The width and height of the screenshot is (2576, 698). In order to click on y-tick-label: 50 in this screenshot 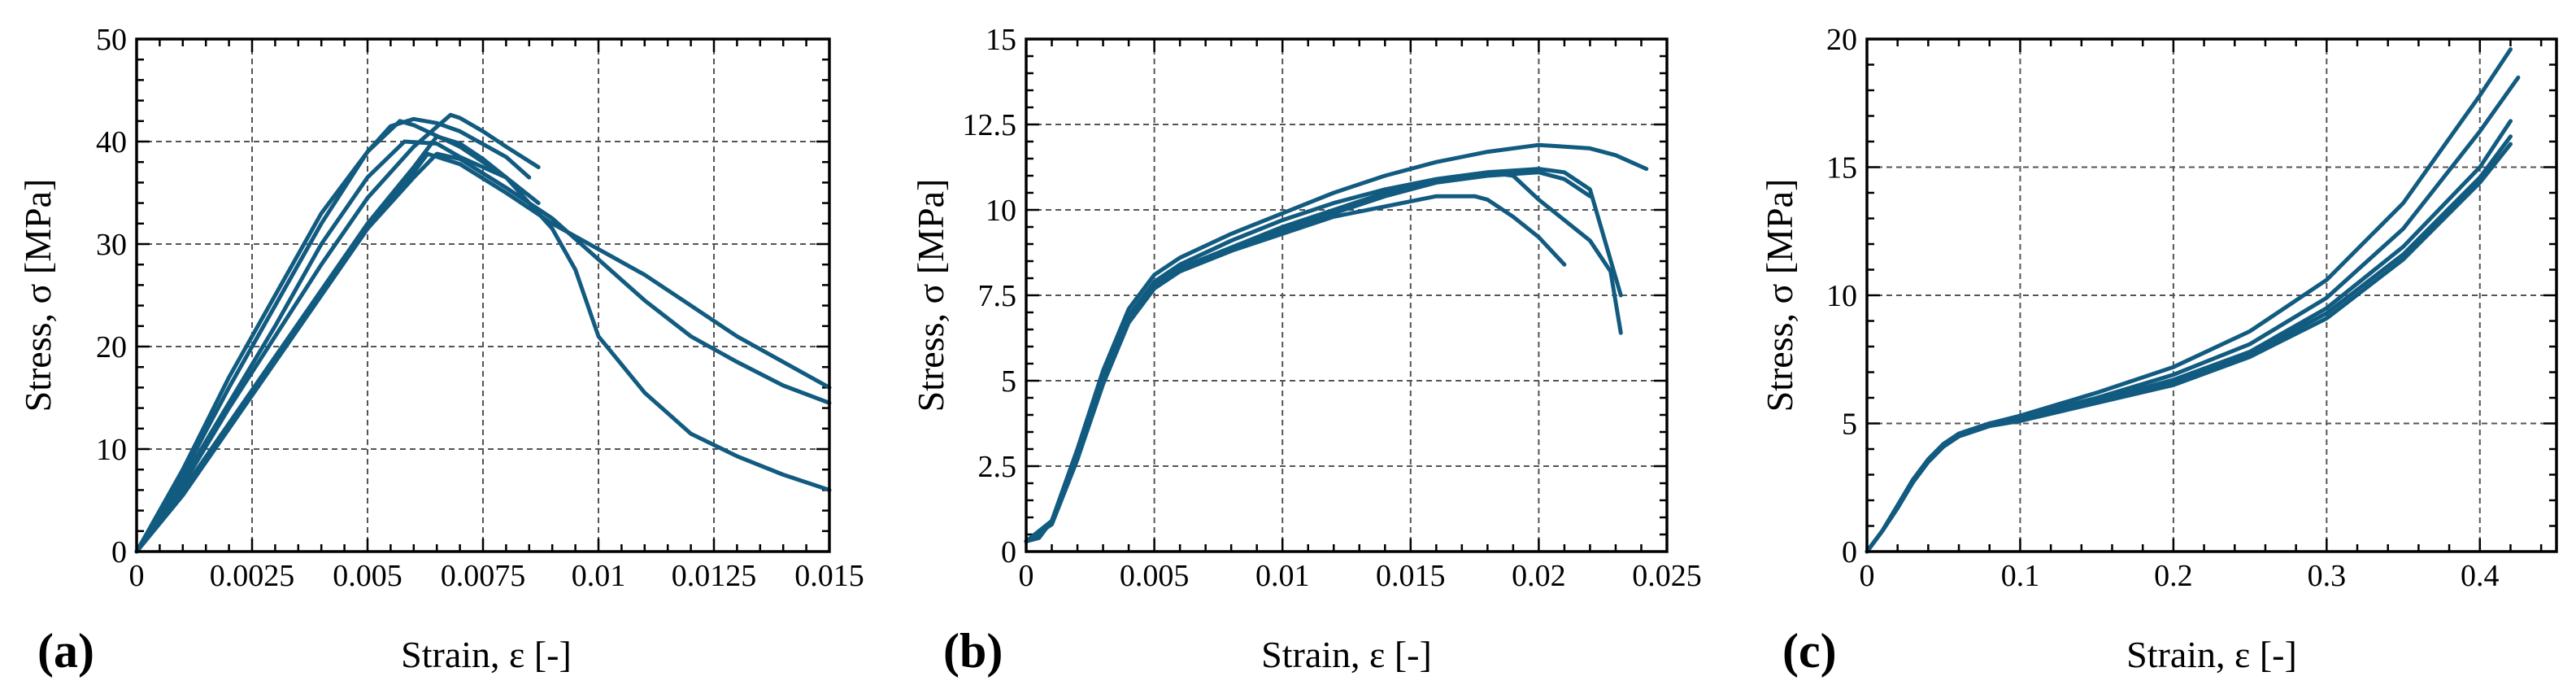, I will do `click(111, 40)`.